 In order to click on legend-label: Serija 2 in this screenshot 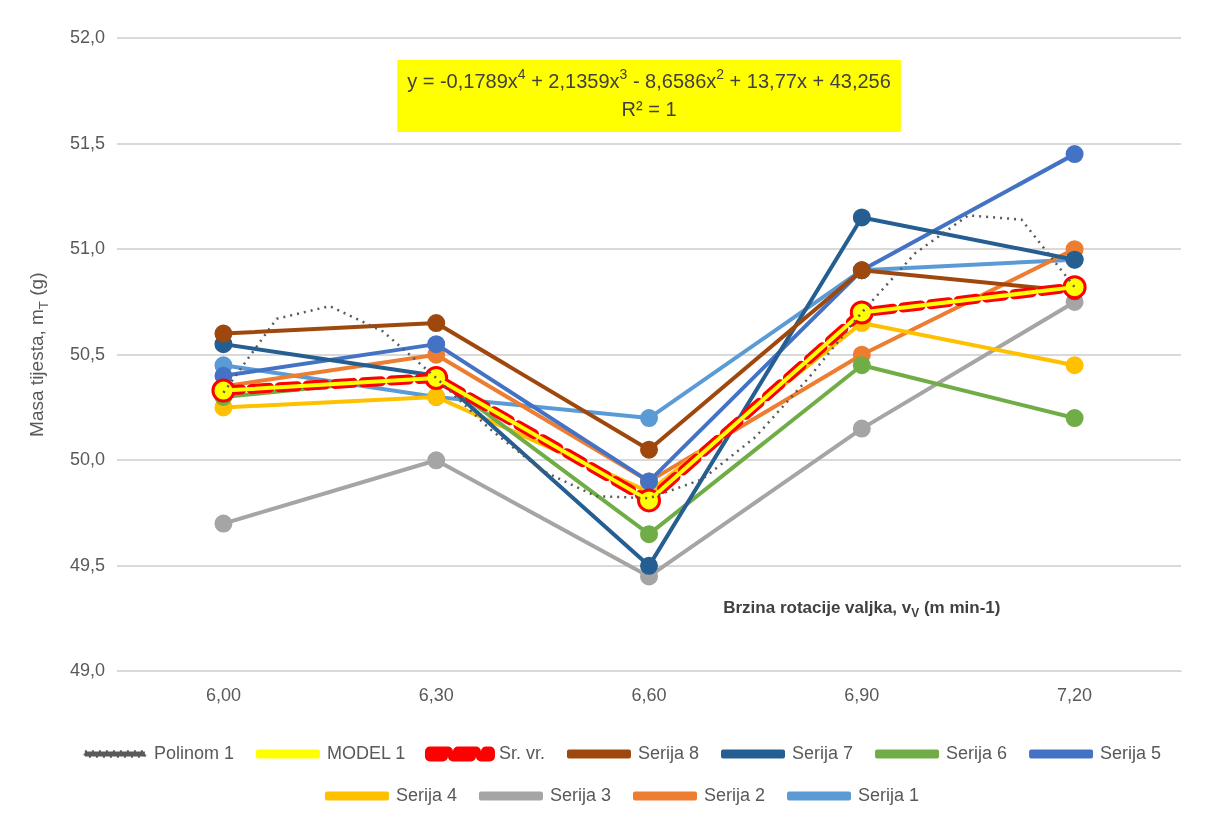, I will do `click(735, 794)`.